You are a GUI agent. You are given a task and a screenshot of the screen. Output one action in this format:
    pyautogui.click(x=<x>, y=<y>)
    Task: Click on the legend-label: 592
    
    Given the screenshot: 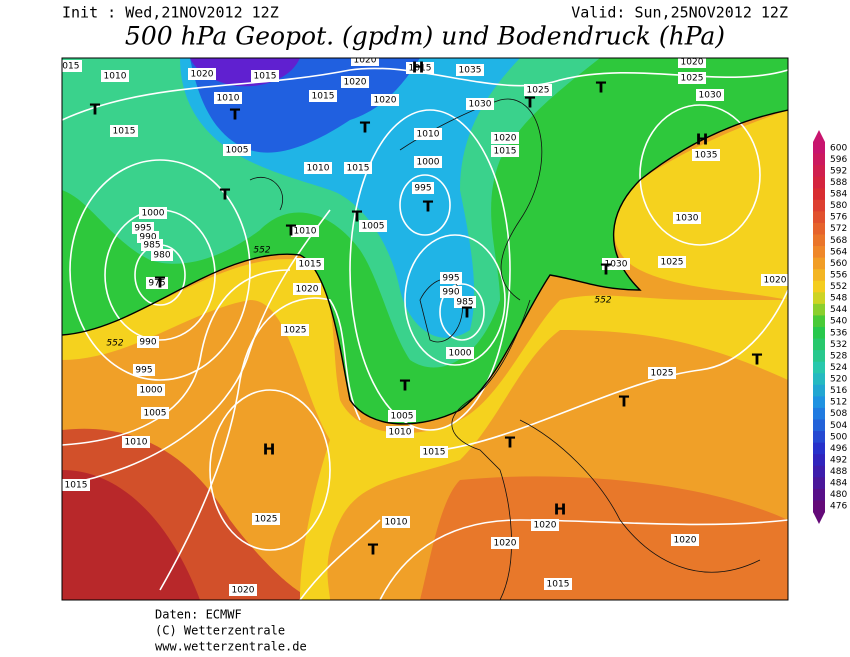 What is the action you would take?
    pyautogui.click(x=838, y=171)
    